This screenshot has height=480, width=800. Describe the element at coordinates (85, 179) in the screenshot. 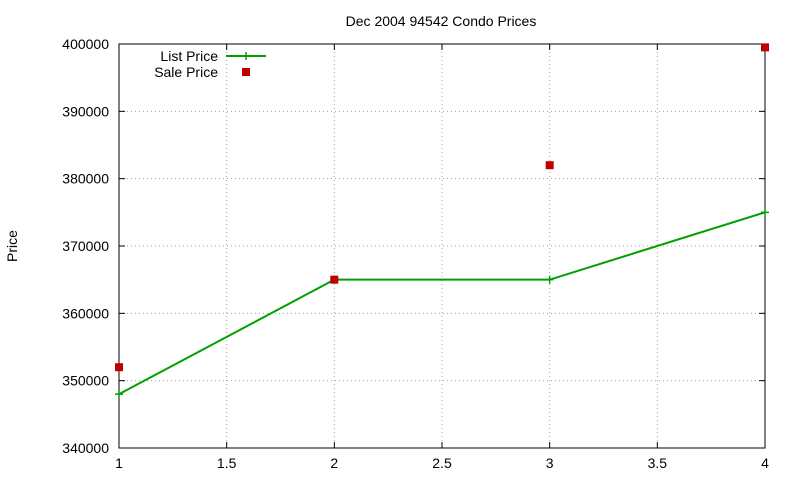

I see `y-tick-label: 380000` at that location.